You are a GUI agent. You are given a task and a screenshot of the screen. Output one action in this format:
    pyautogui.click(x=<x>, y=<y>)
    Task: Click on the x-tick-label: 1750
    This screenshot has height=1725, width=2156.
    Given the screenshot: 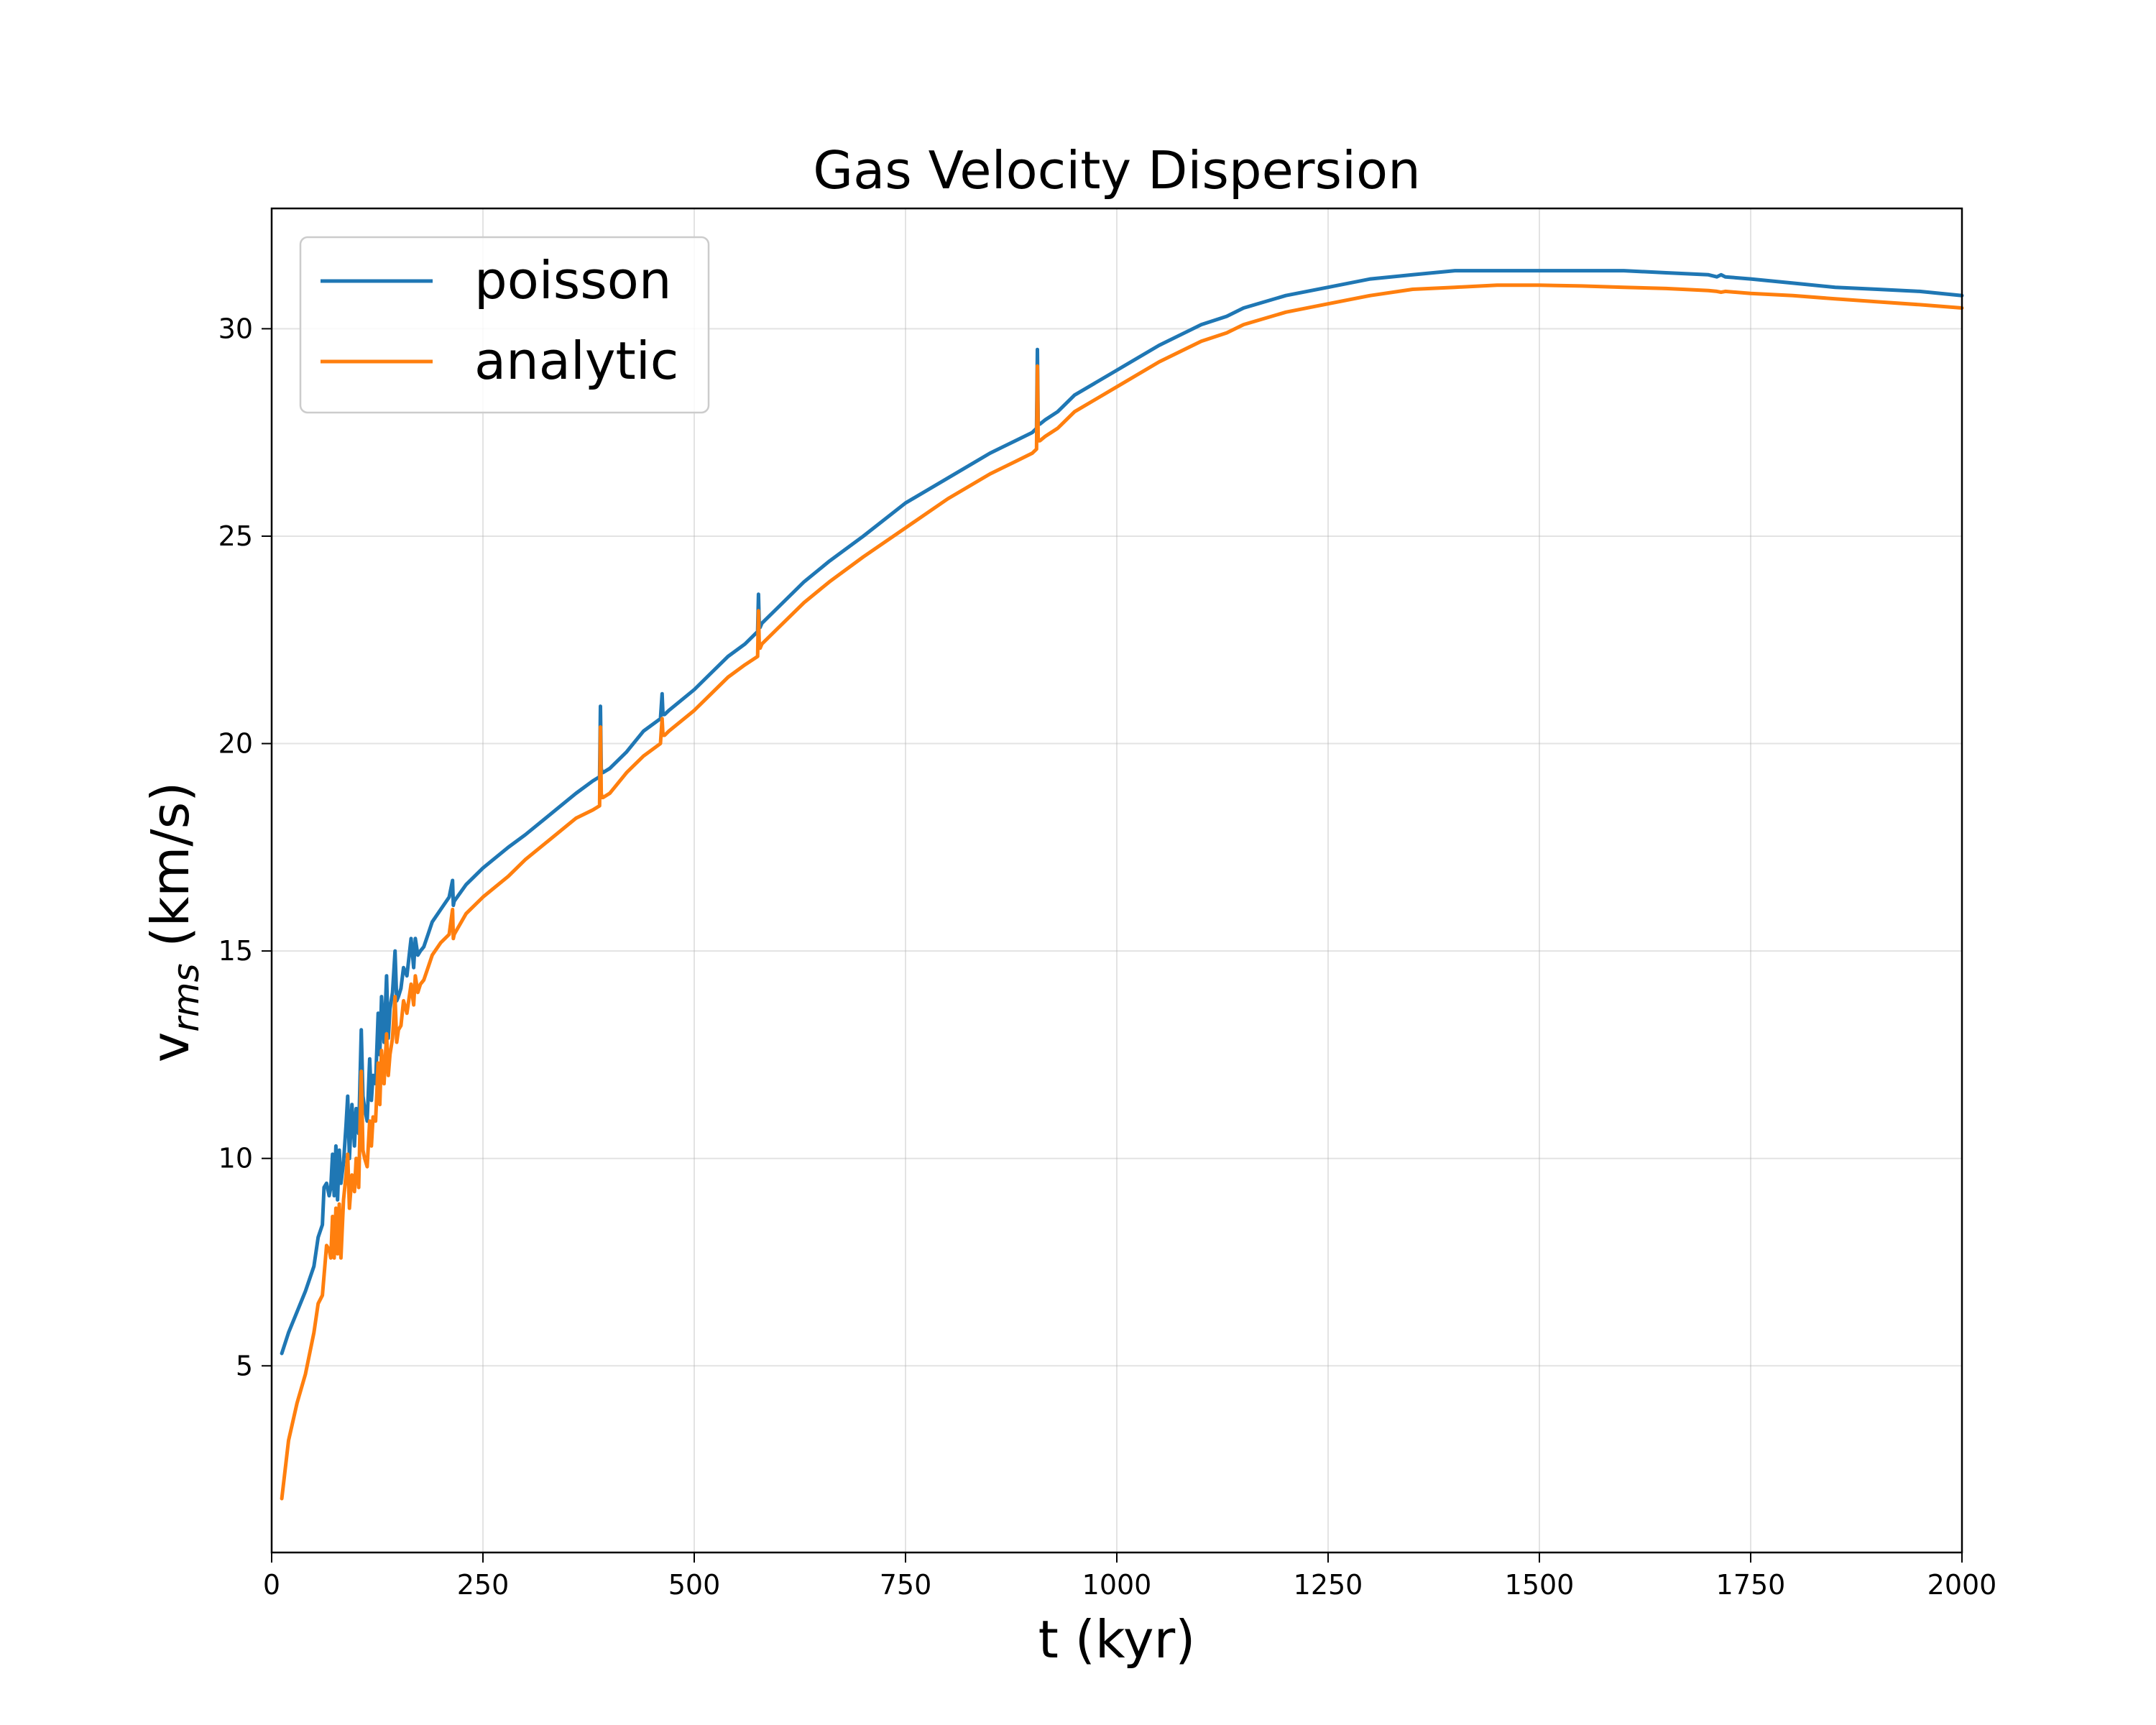 What is the action you would take?
    pyautogui.click(x=1751, y=1585)
    